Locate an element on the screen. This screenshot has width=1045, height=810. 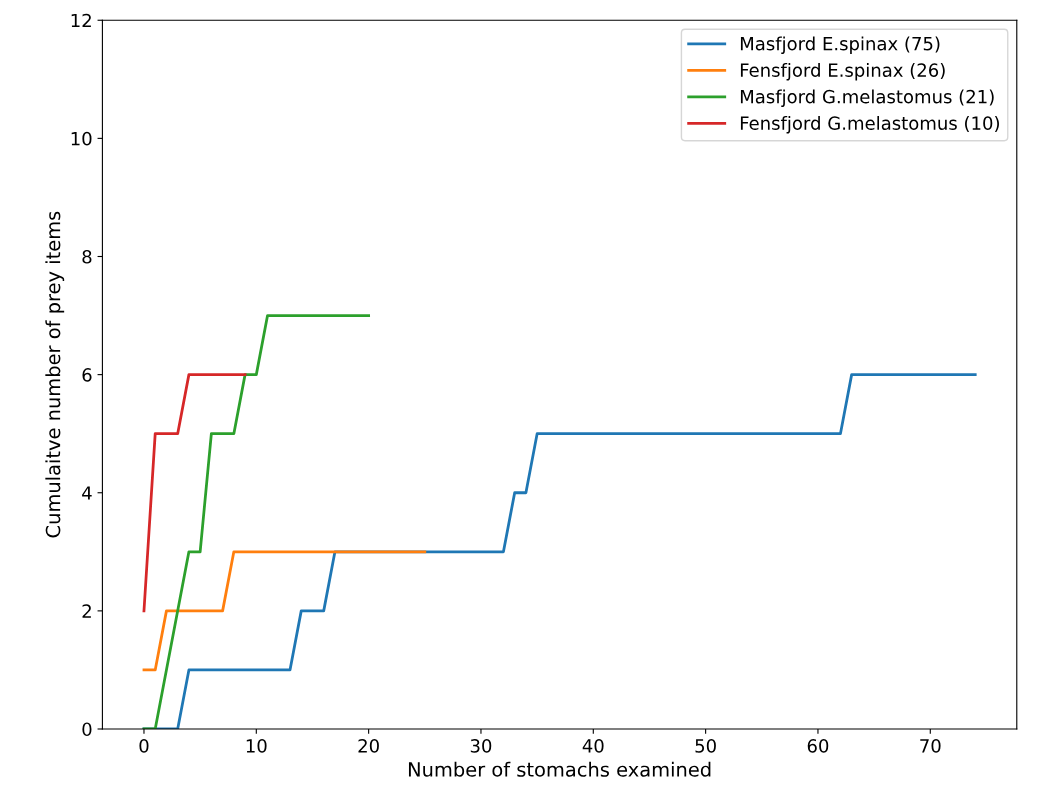
x-tick-label: 0 is located at coordinates (144, 746).